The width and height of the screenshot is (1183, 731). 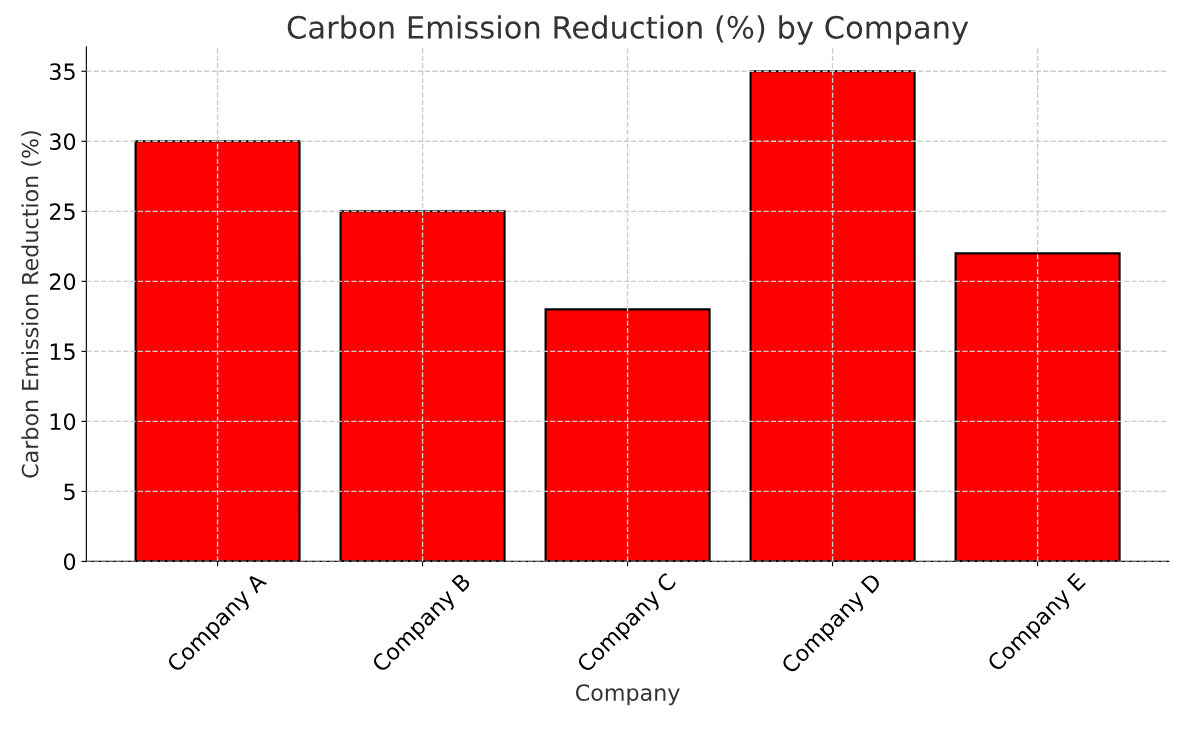 What do you see at coordinates (62, 72) in the screenshot?
I see `y-tick-label: 35` at bounding box center [62, 72].